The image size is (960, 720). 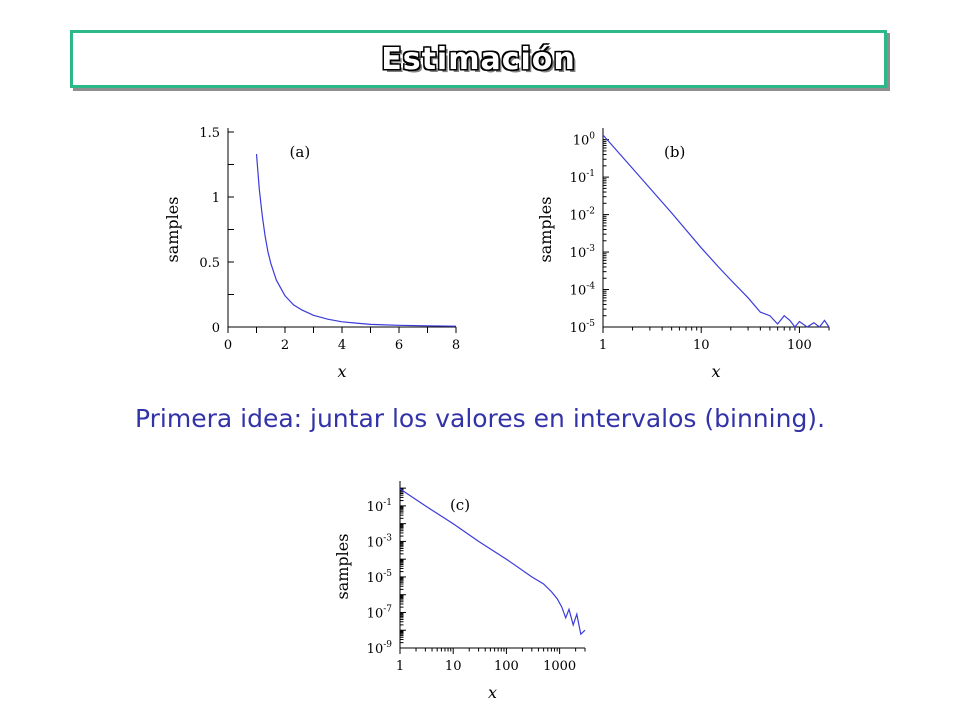 I want to click on title-banner: Estimación, so click(x=478, y=59).